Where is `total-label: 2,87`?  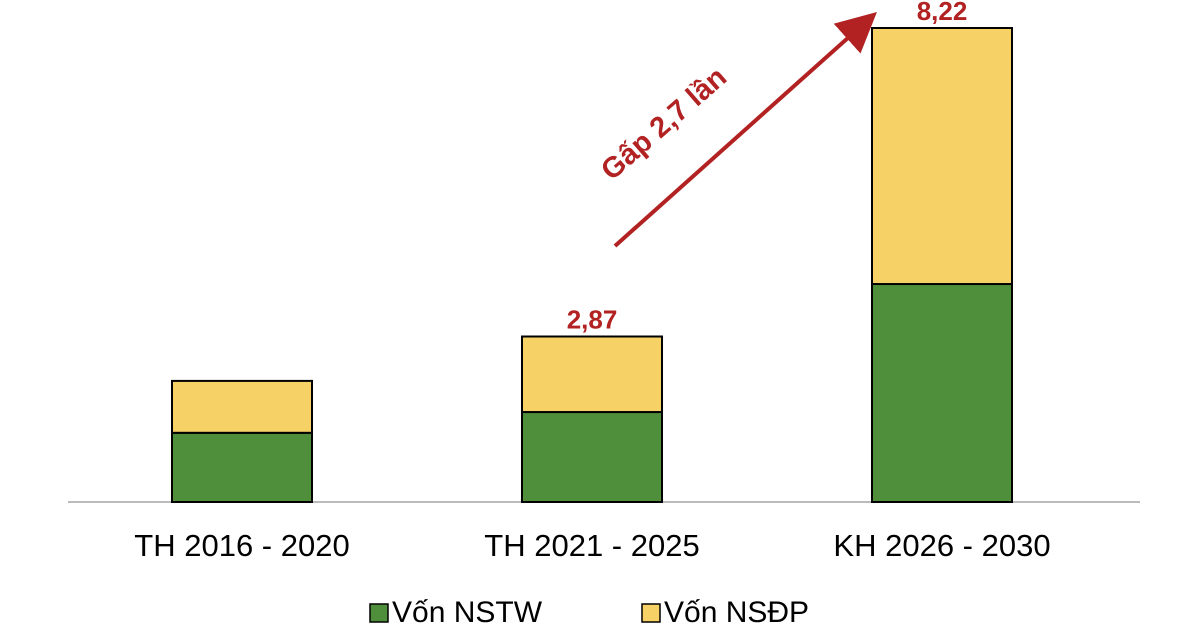
total-label: 2,87 is located at coordinates (592, 319).